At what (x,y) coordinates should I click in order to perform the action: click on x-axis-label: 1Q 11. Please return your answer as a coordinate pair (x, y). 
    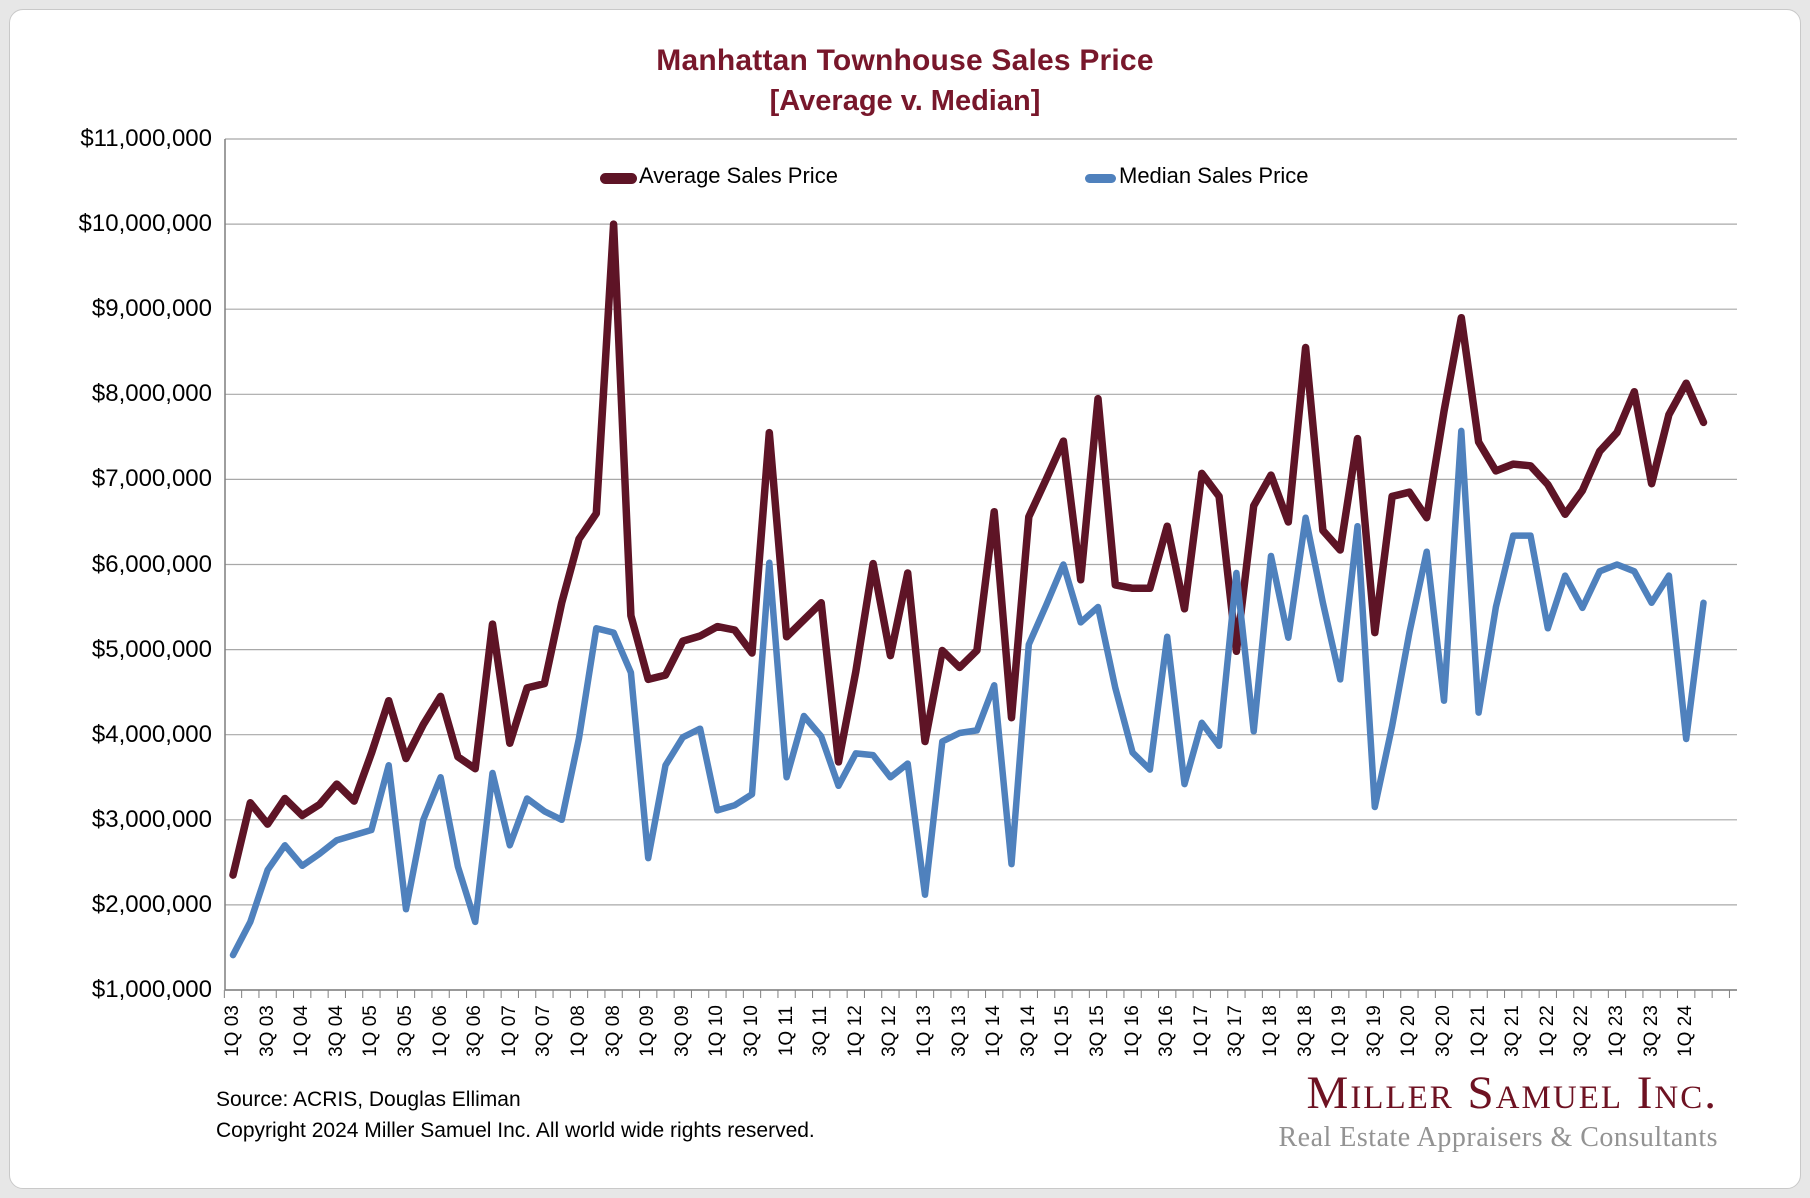
    Looking at the image, I should click on (786, 1031).